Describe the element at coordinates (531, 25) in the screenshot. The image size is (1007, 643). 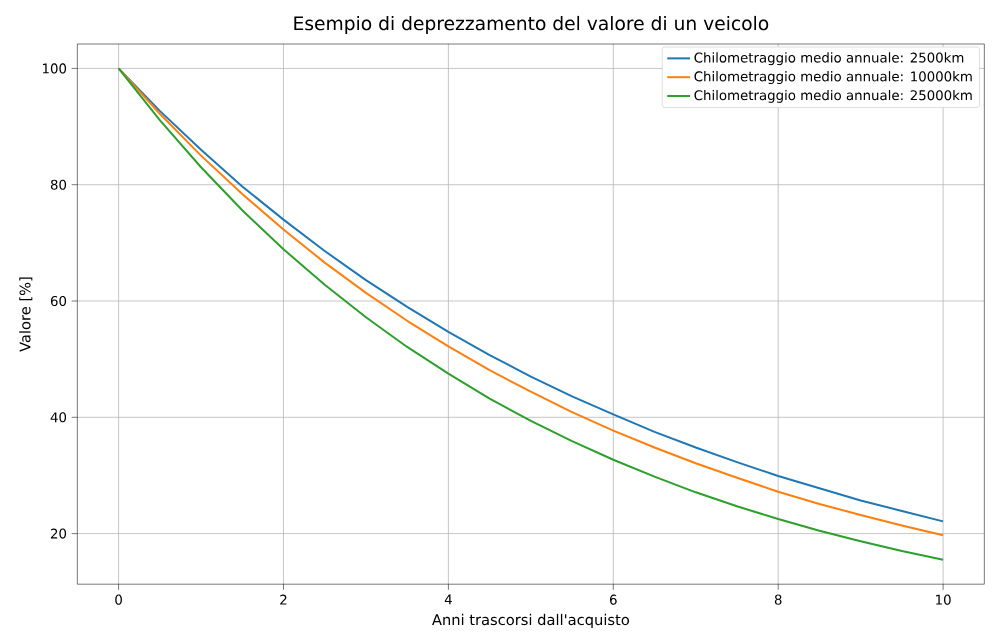
I see `chart-title: Esempio di deprezzamento del valore di un veicolo` at that location.